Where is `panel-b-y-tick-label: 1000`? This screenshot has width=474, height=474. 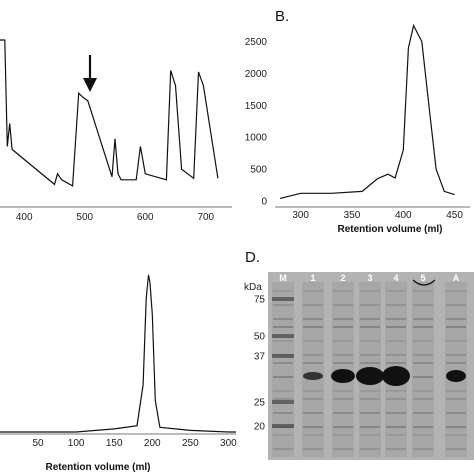
panel-b-y-tick-label: 1000 is located at coordinates (256, 138).